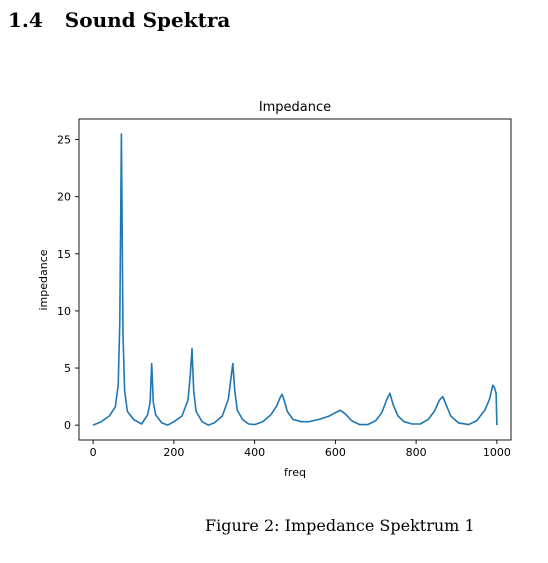  Describe the element at coordinates (335, 452) in the screenshot. I see `x-tick-label: 600` at that location.